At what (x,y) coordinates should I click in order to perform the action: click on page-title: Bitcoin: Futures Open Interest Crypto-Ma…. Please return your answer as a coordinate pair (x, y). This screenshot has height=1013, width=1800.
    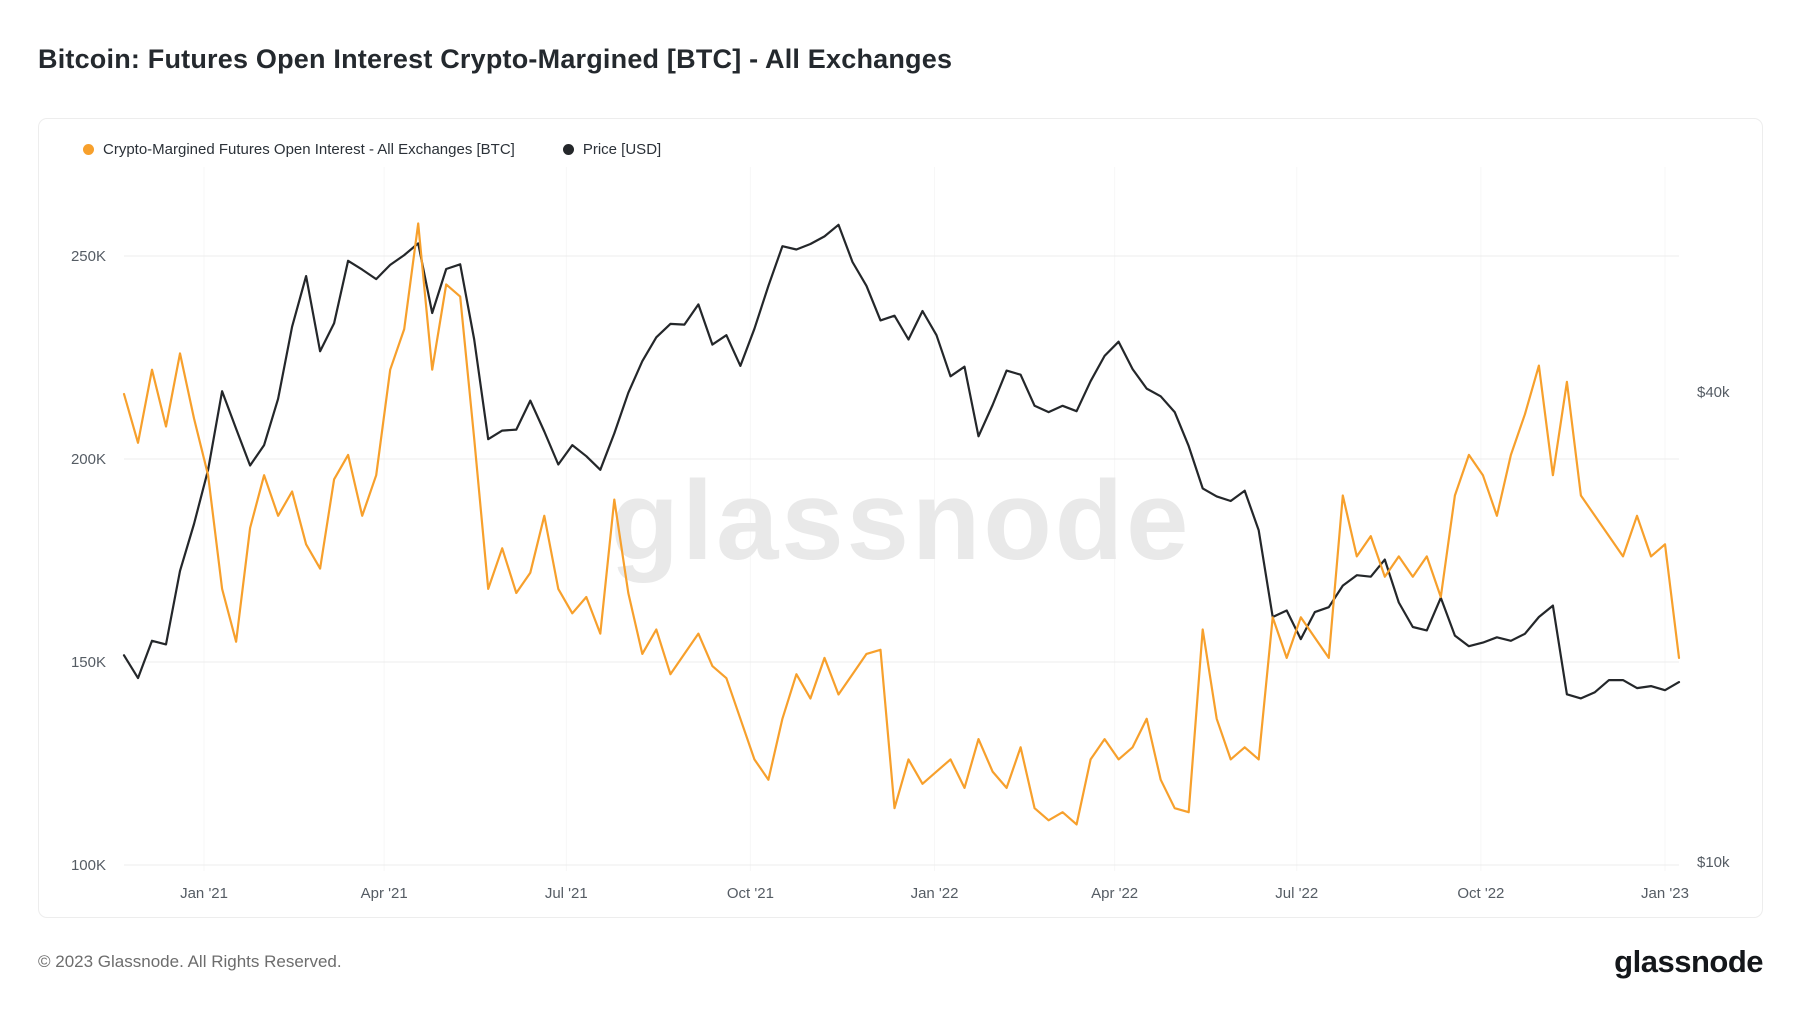
    Looking at the image, I should click on (495, 59).